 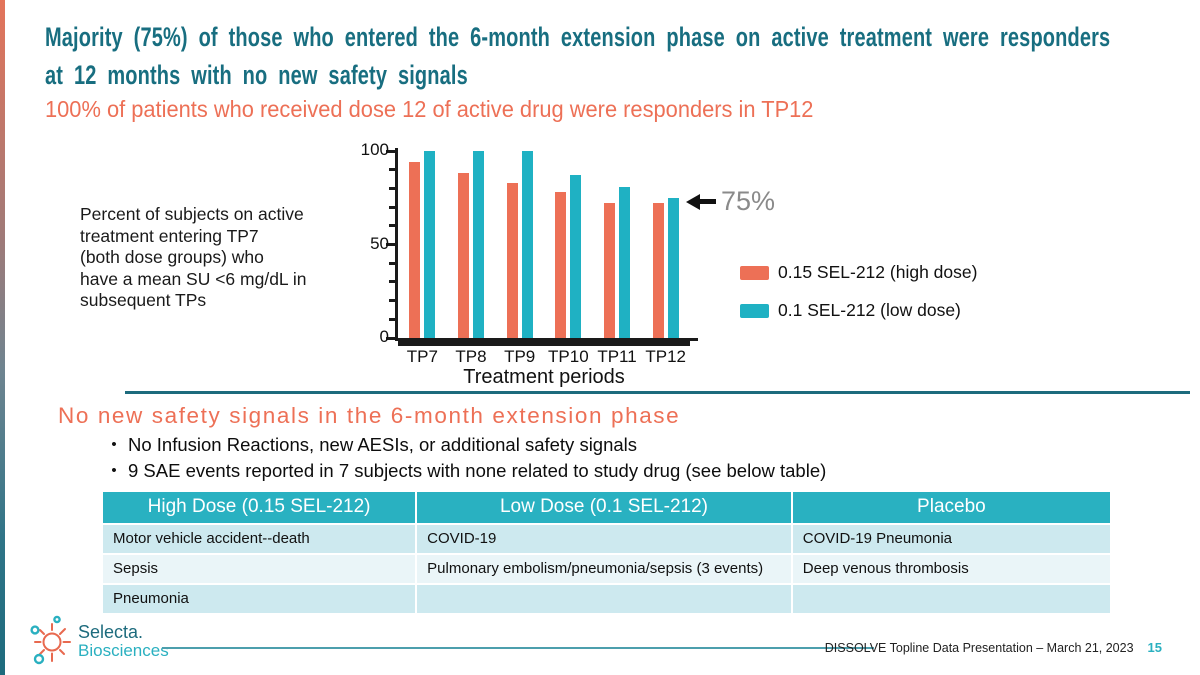 What do you see at coordinates (520, 356) in the screenshot?
I see `x-tick-label: TP9` at bounding box center [520, 356].